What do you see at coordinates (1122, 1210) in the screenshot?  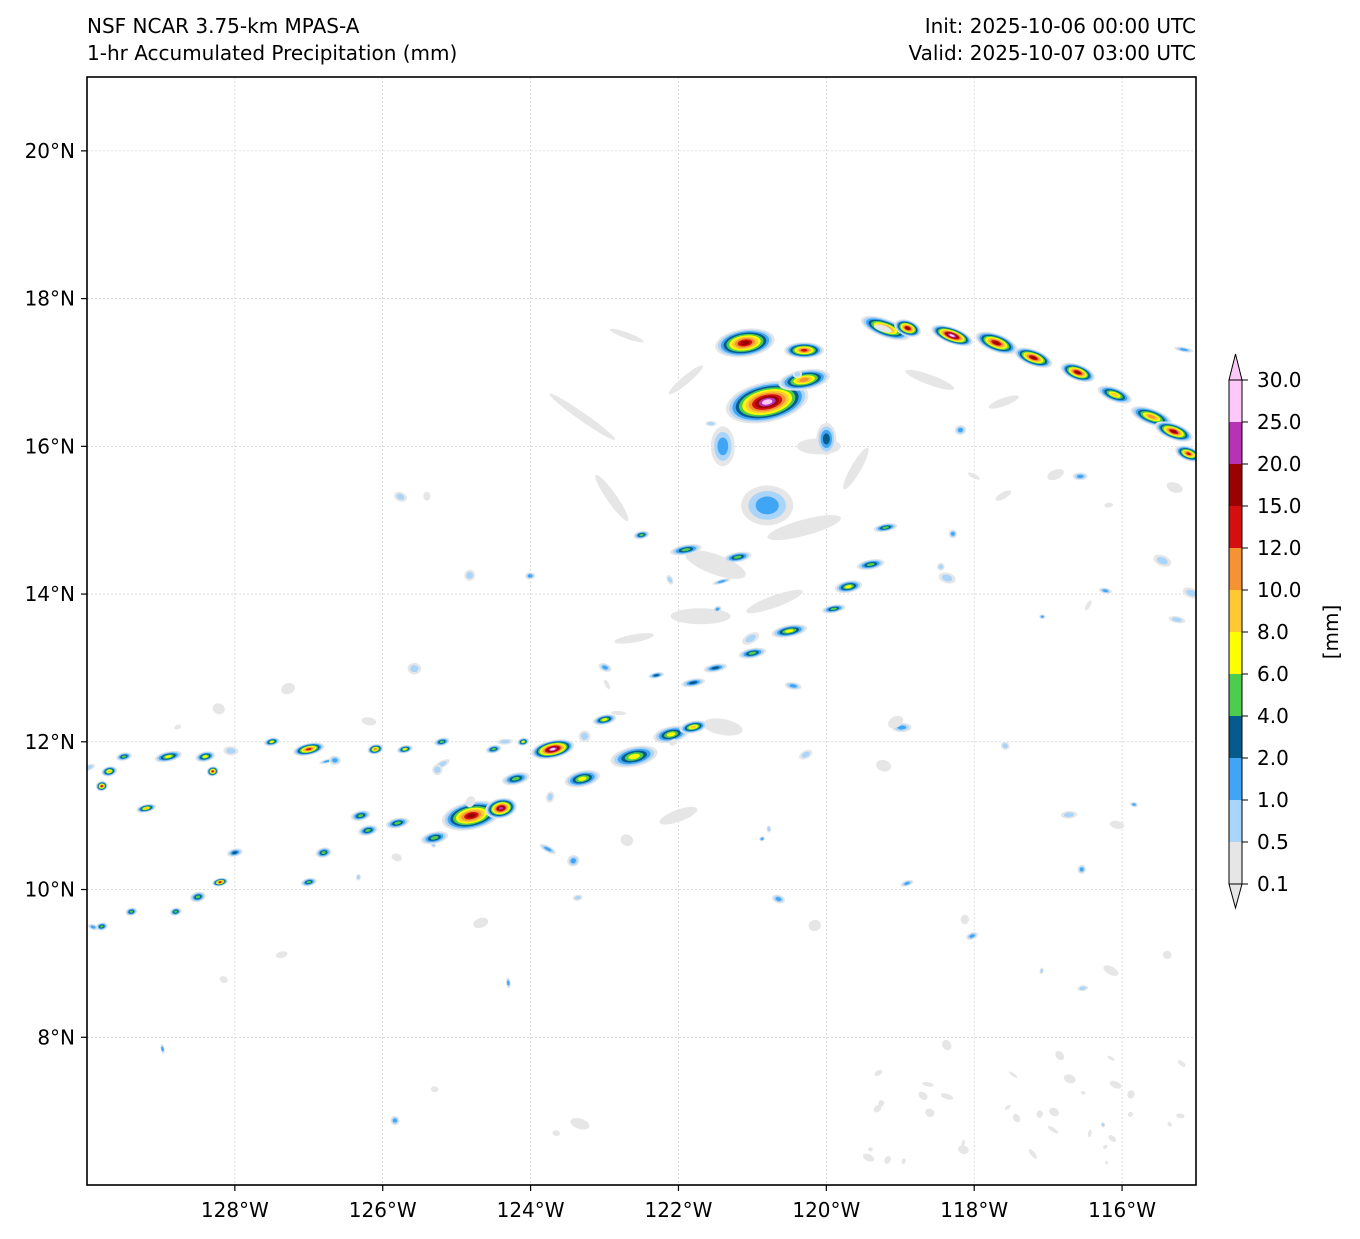 I see `x-tick-label: 116°W` at bounding box center [1122, 1210].